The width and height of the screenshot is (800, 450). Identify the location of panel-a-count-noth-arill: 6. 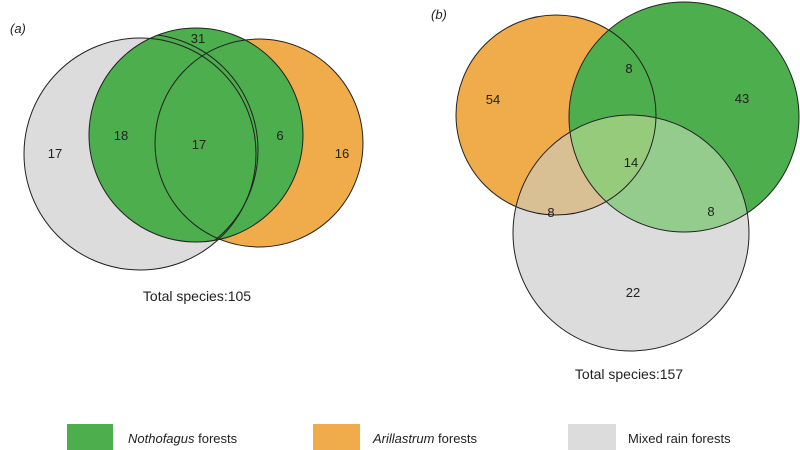
(279, 135).